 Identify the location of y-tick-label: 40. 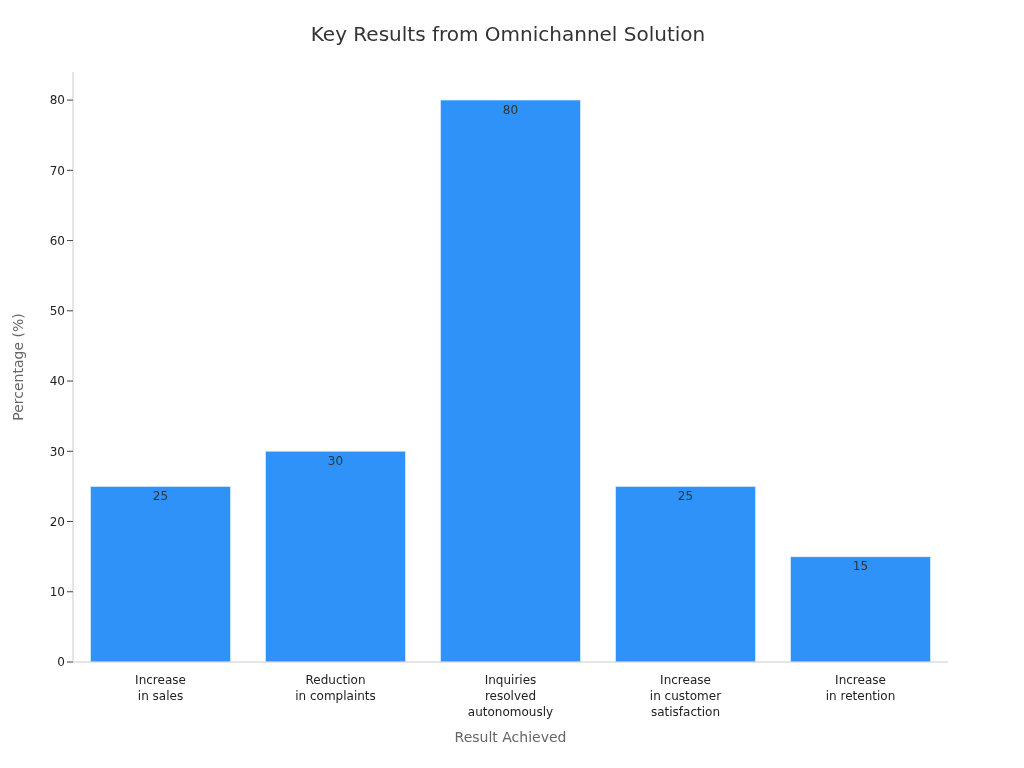
(57, 381).